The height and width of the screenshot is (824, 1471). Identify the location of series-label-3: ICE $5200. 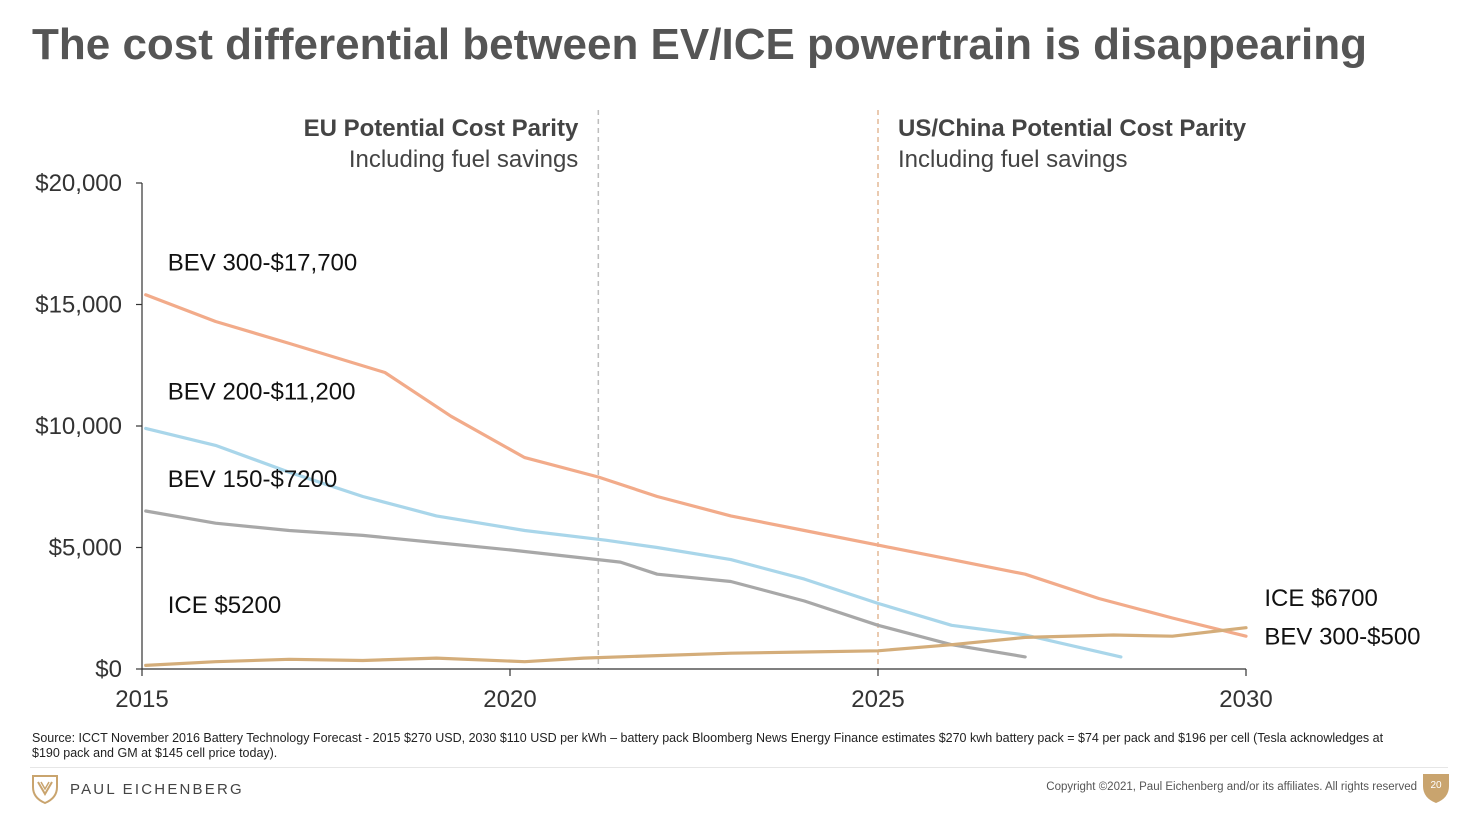
(224, 605).